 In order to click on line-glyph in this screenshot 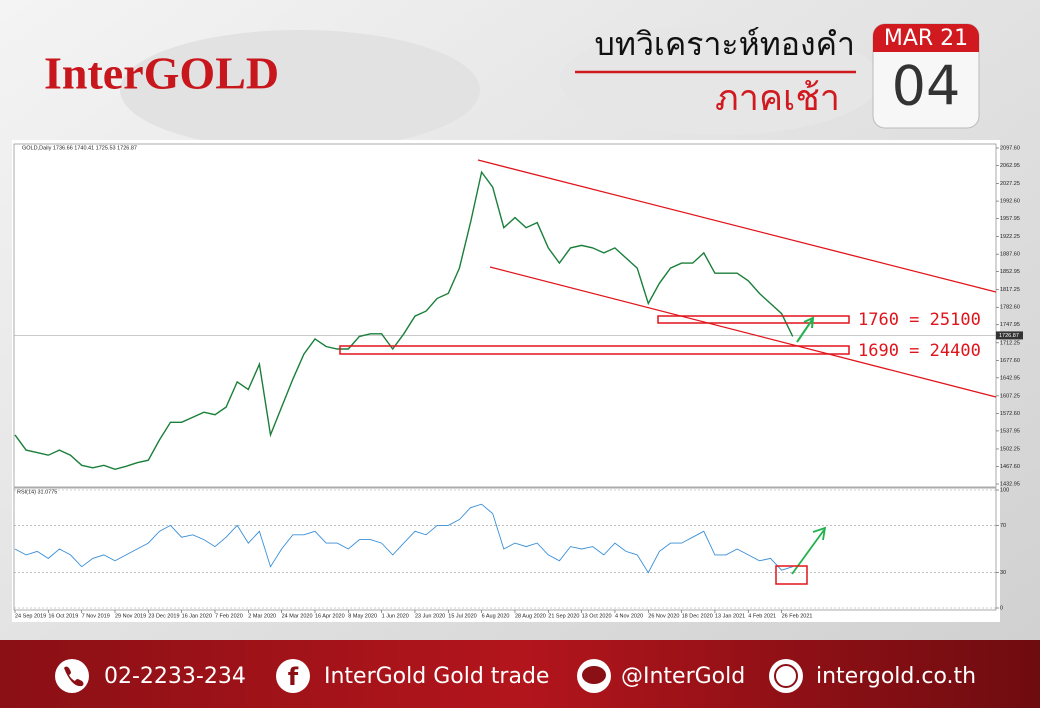, I will do `click(594, 675)`.